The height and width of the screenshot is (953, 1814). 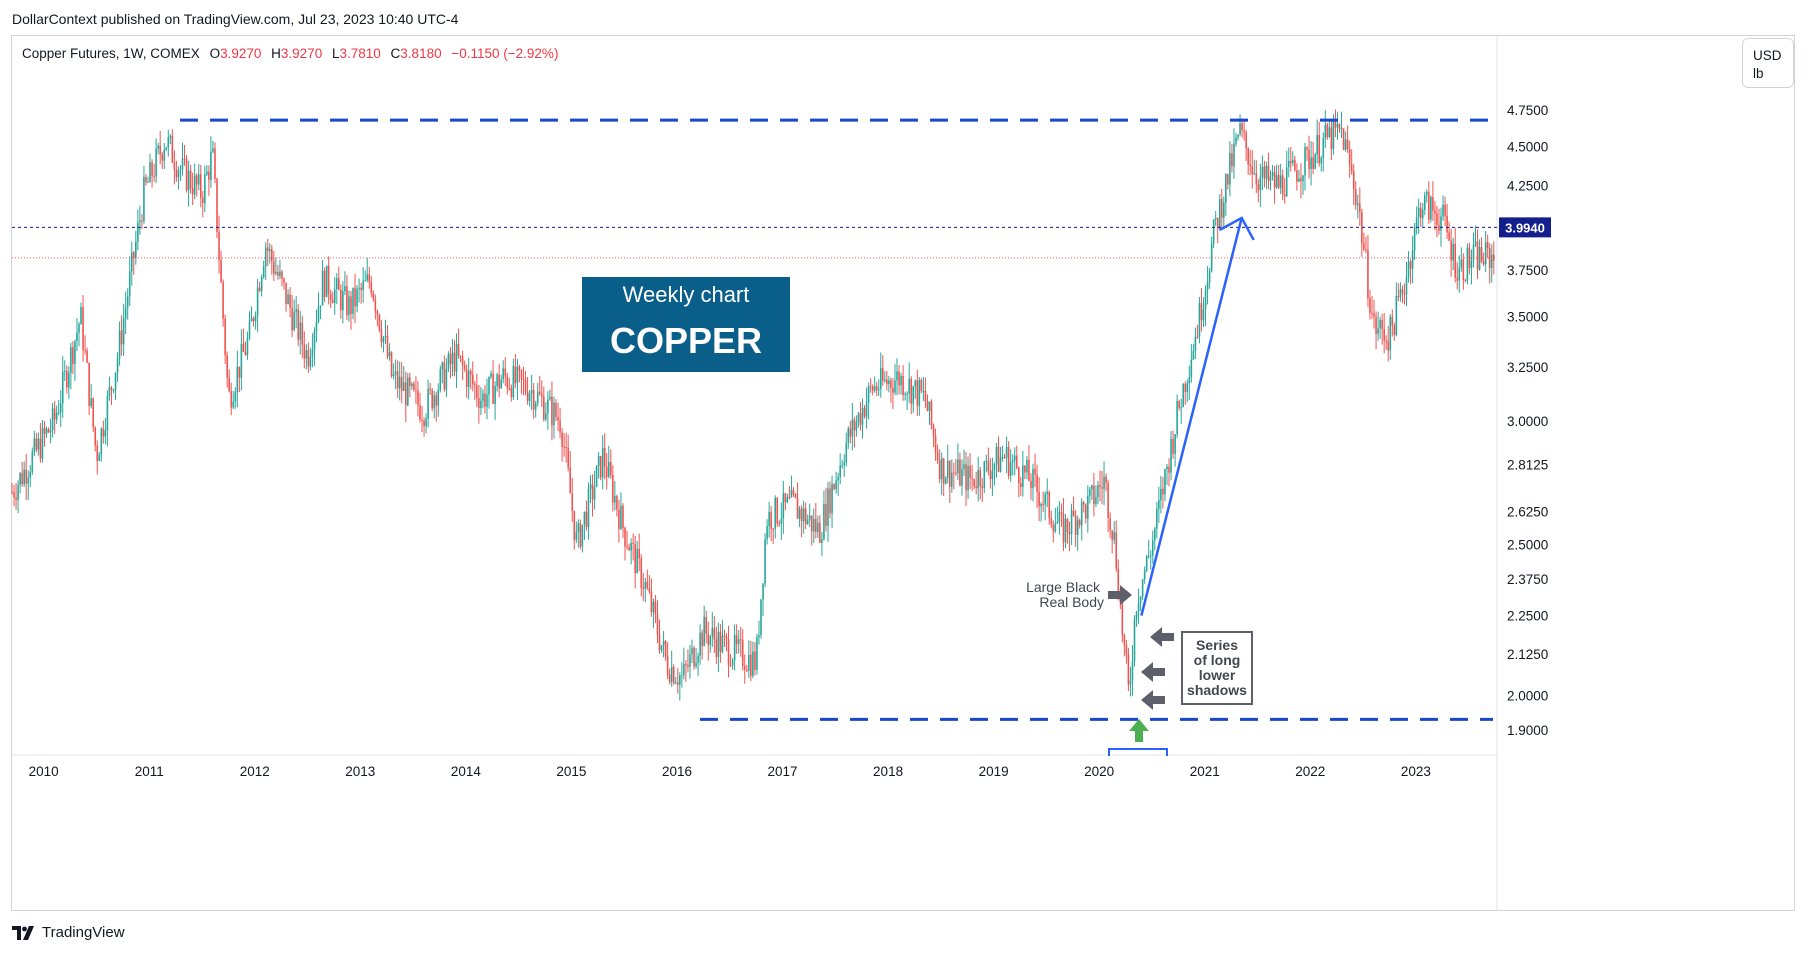 I want to click on tradingview-logo-icon, so click(x=23, y=932).